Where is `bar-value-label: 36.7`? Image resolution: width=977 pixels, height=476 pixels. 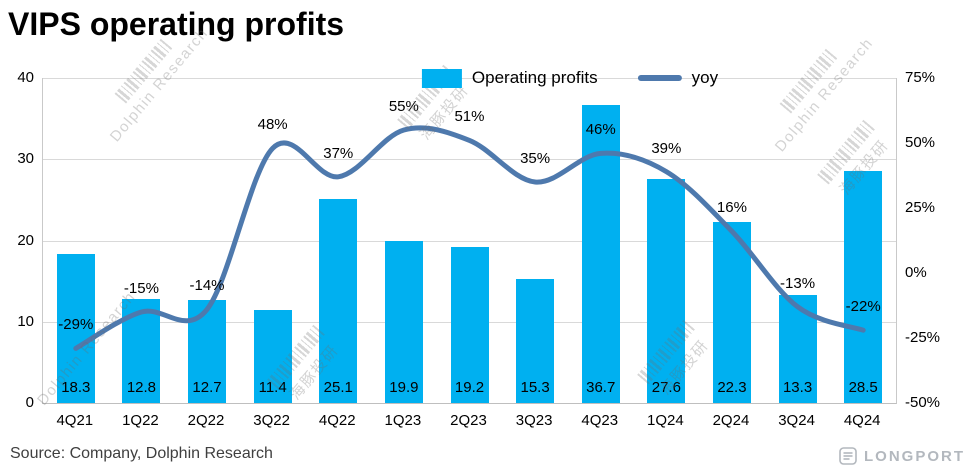
bar-value-label: 36.7 is located at coordinates (601, 387).